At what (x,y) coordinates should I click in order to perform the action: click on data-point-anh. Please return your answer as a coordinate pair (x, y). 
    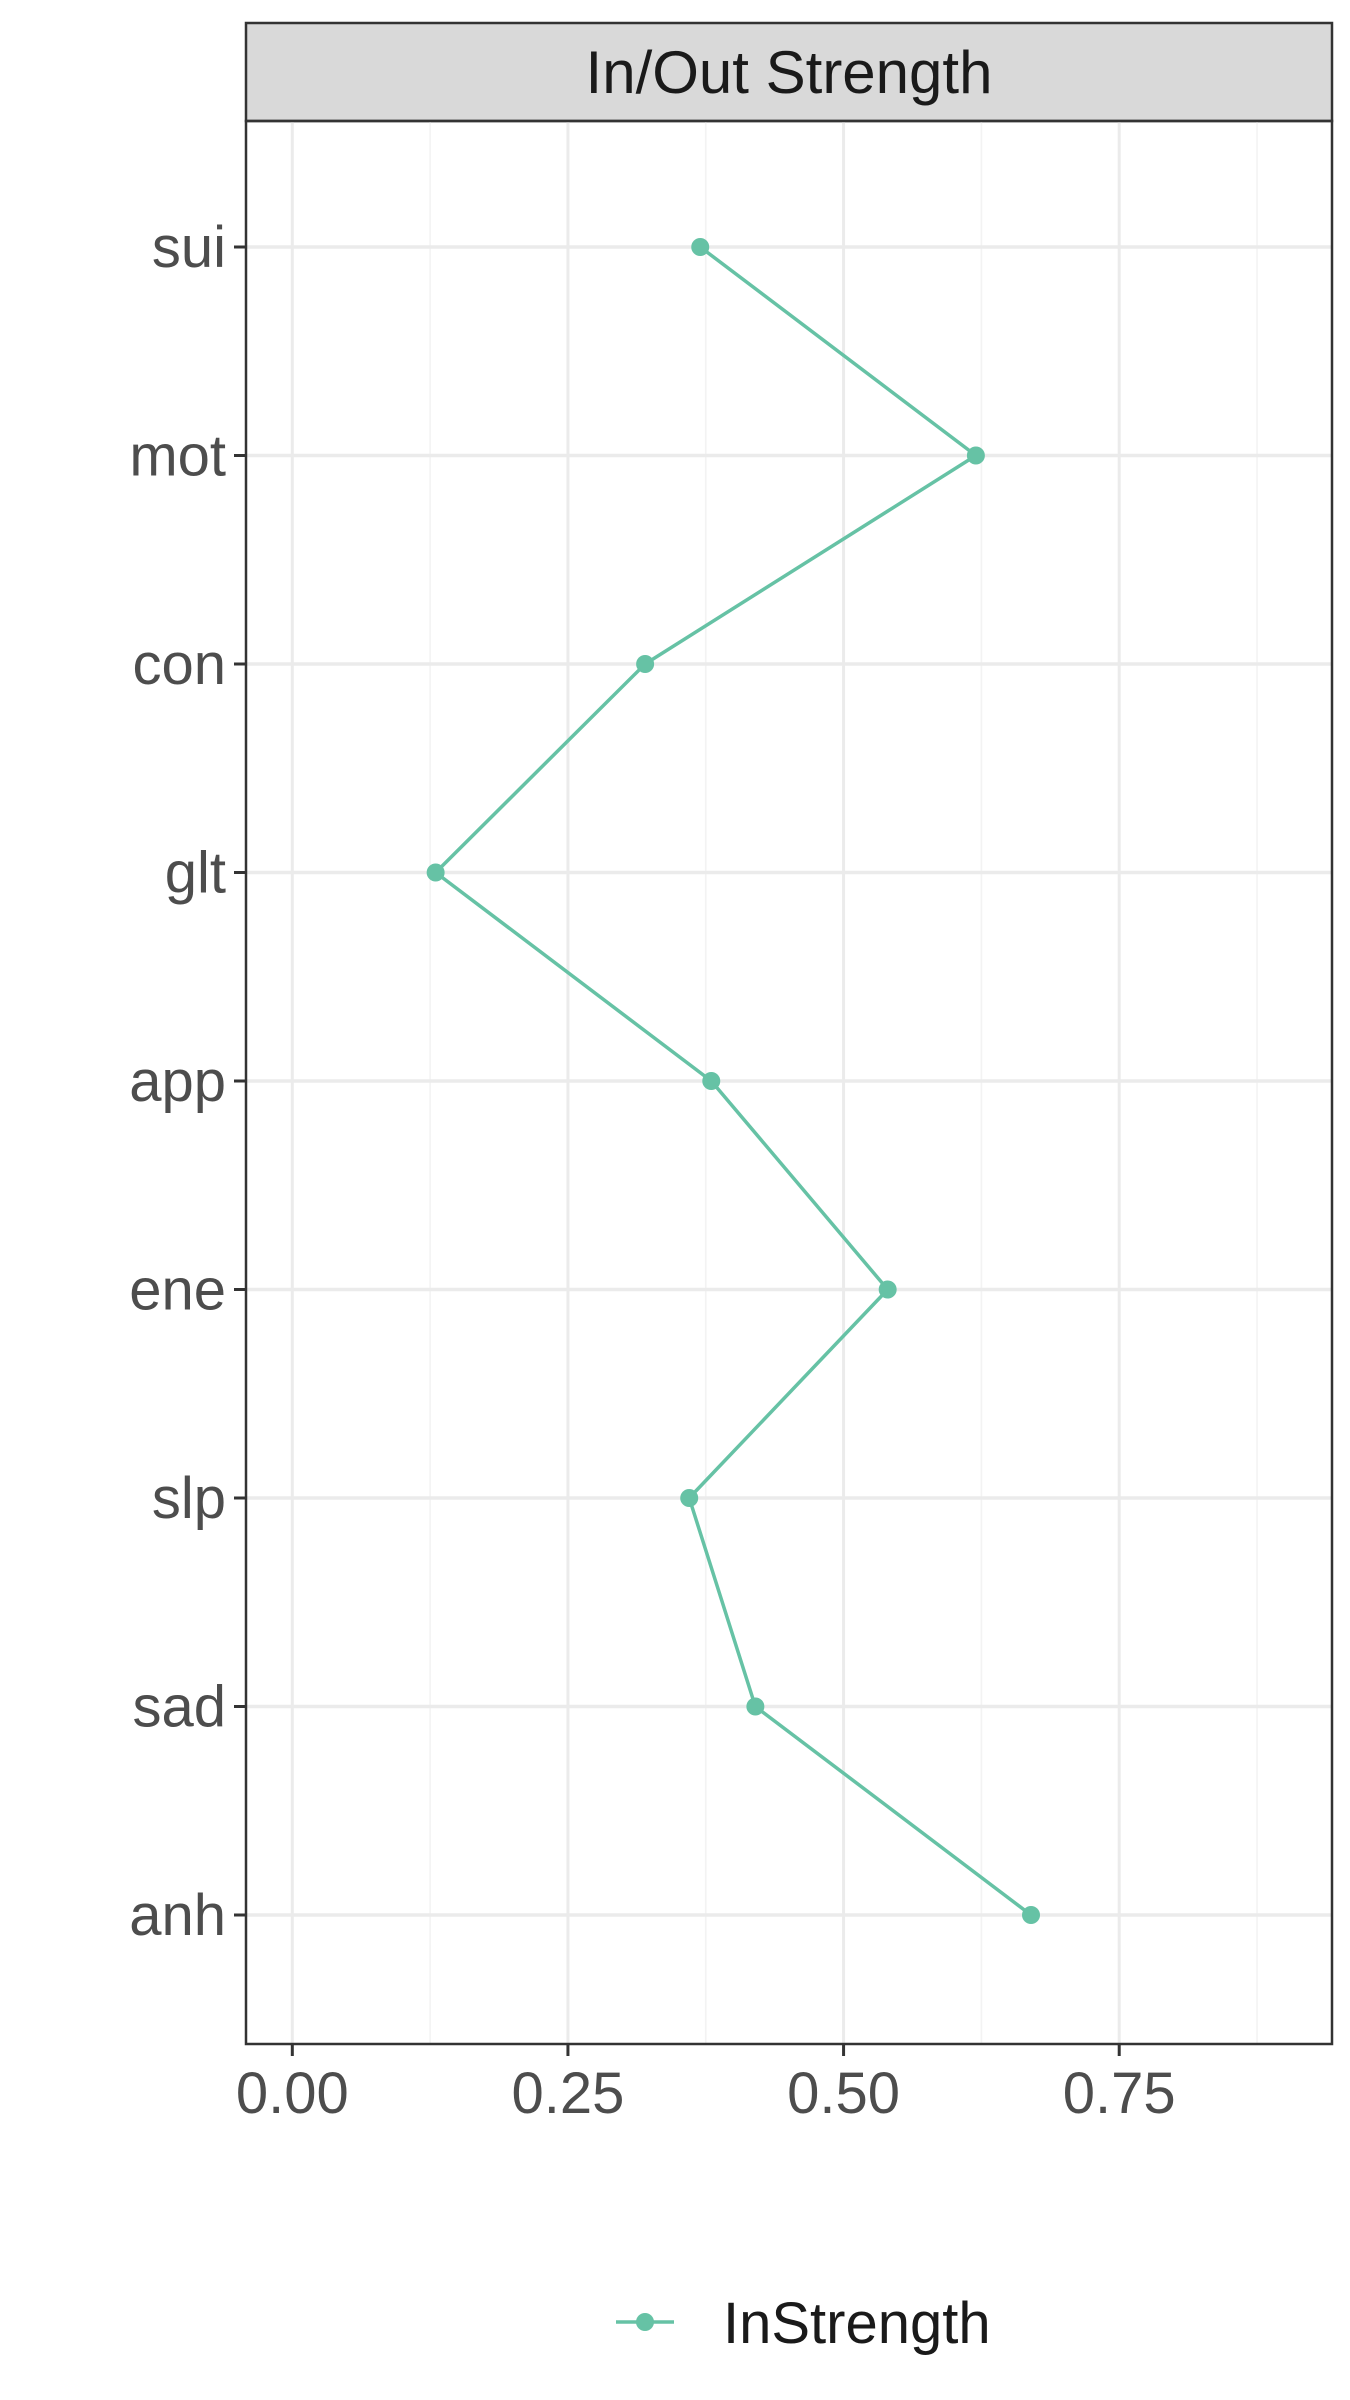
    Looking at the image, I should click on (1031, 1915).